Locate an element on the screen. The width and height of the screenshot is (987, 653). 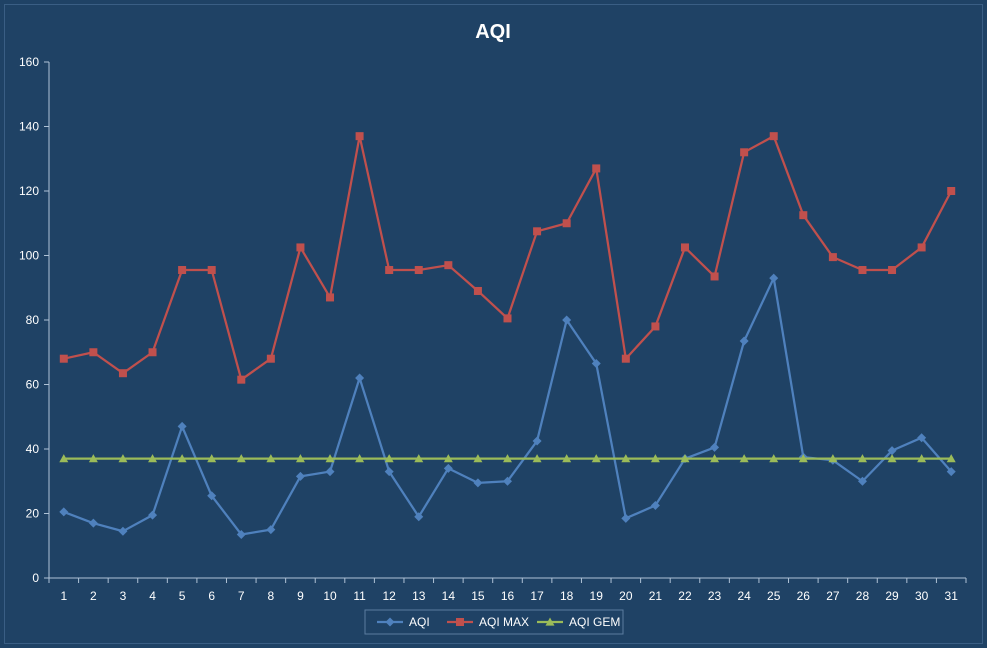
x-tick-label: 14 is located at coordinates (449, 596).